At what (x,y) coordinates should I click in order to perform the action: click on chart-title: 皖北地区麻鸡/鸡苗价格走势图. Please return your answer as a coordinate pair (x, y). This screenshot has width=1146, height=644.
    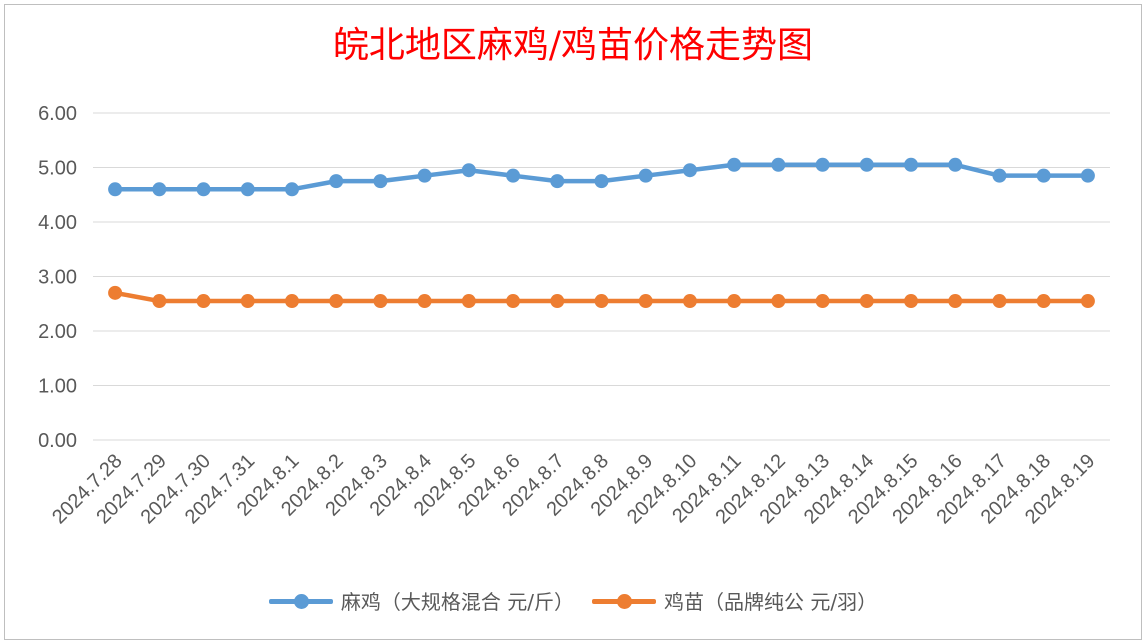
    Looking at the image, I should click on (573, 45).